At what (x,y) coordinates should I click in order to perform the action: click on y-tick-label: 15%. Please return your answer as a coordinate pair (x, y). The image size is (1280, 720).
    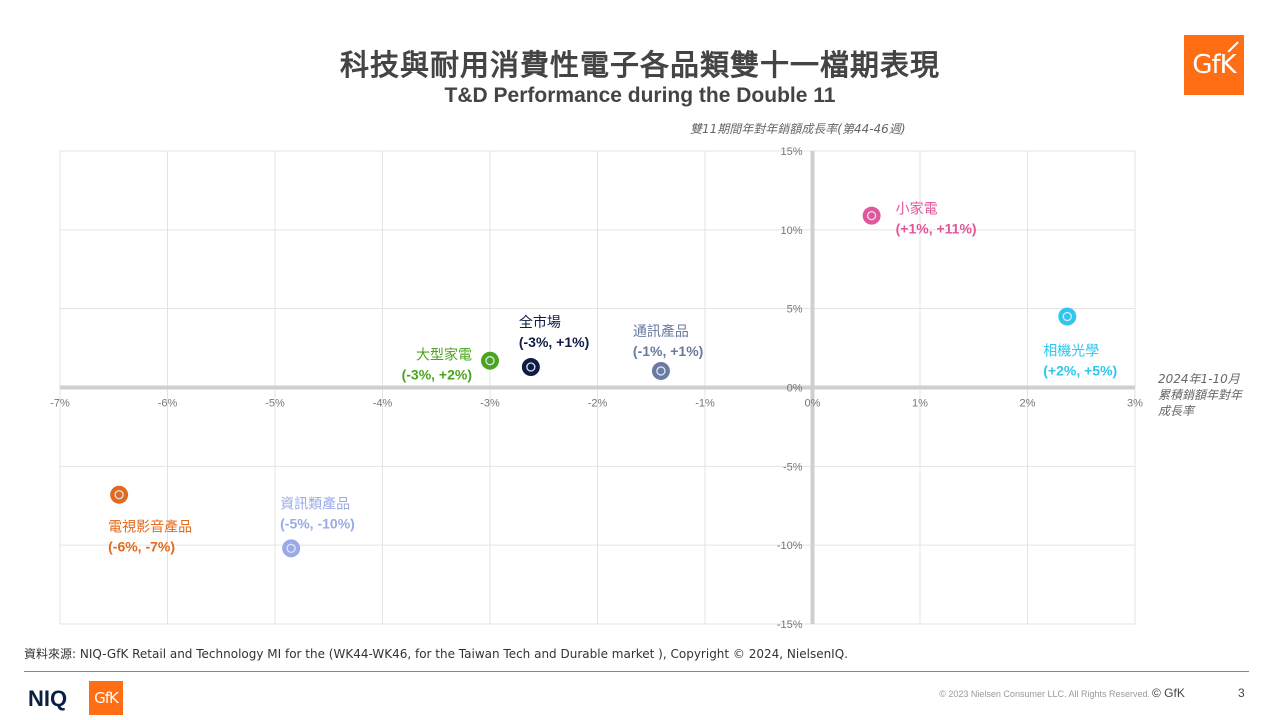
    Looking at the image, I should click on (791, 152).